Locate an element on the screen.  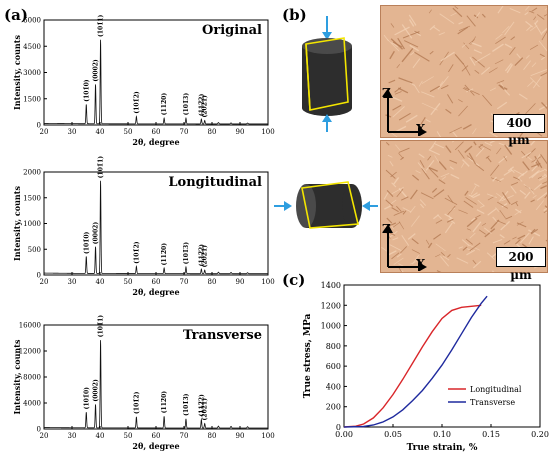
peak-label: (101̄0) is located at coordinates (86, 90).